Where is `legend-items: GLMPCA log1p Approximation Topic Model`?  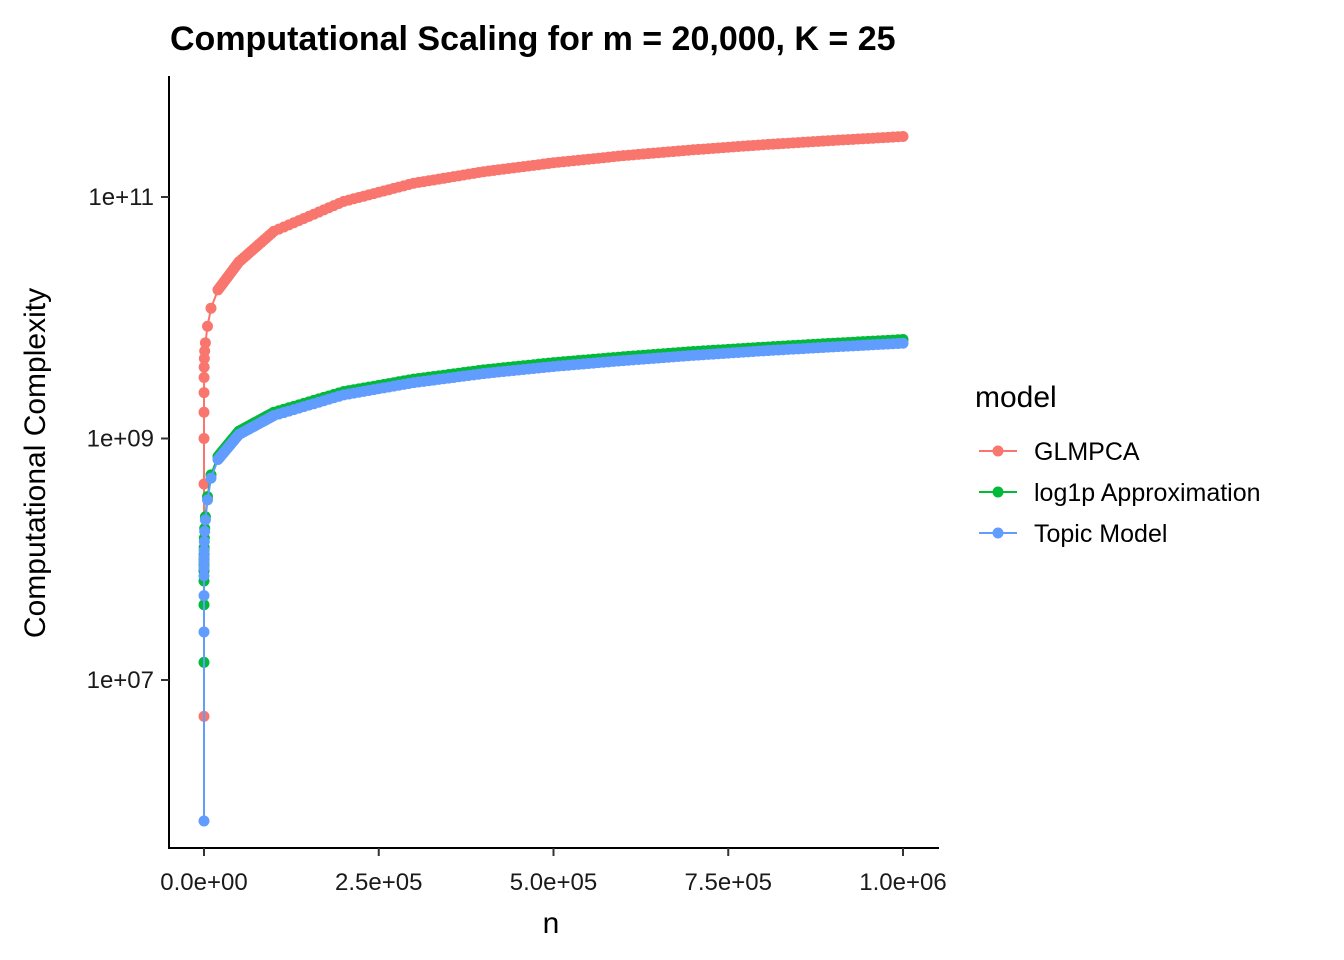 legend-items: GLMPCA log1p Approximation Topic Model is located at coordinates (1120, 493).